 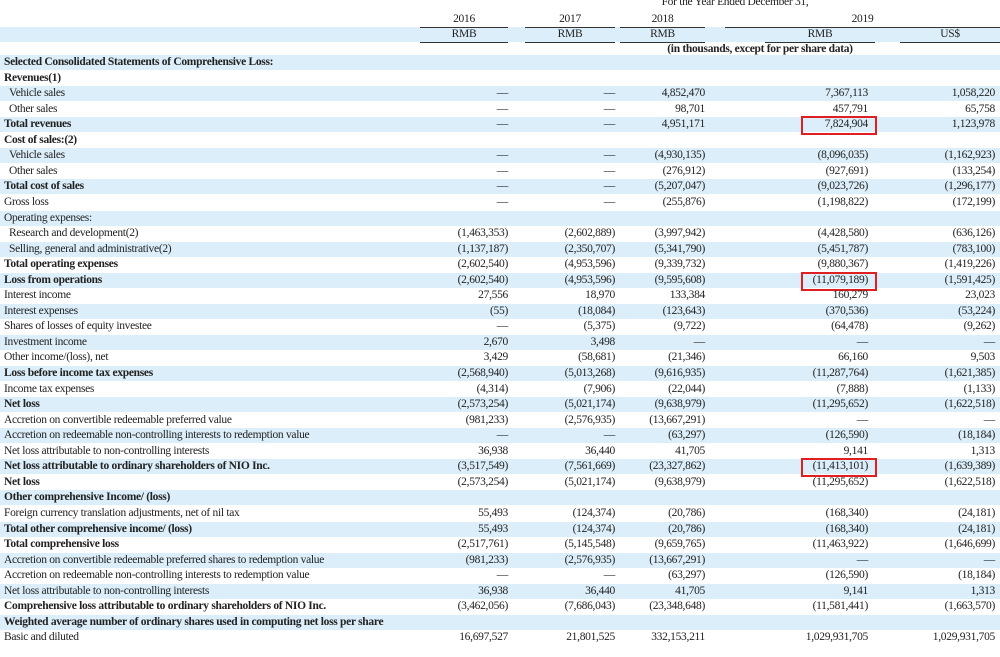 I want to click on cell-value: (11,295,652), so click(x=840, y=481).